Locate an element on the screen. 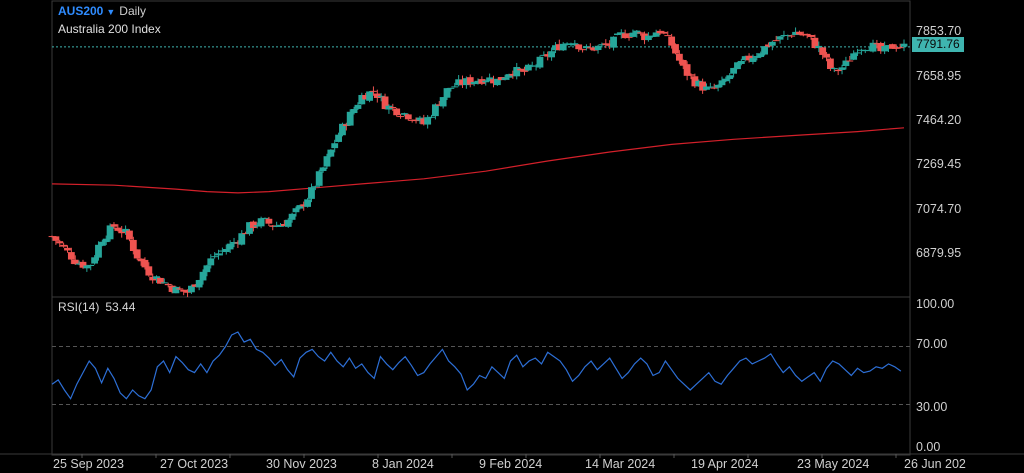 This screenshot has width=1024, height=473. period-label: Daily is located at coordinates (132, 11).